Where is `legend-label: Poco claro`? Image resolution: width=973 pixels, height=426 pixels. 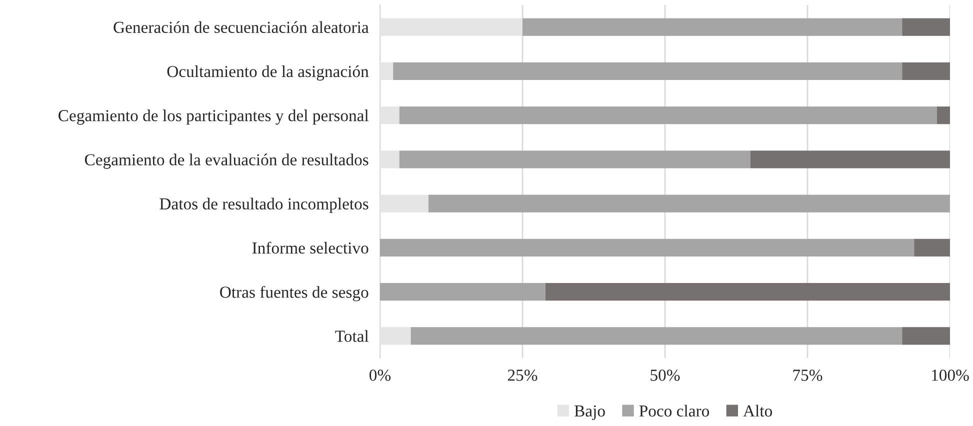
legend-label: Poco claro is located at coordinates (674, 410).